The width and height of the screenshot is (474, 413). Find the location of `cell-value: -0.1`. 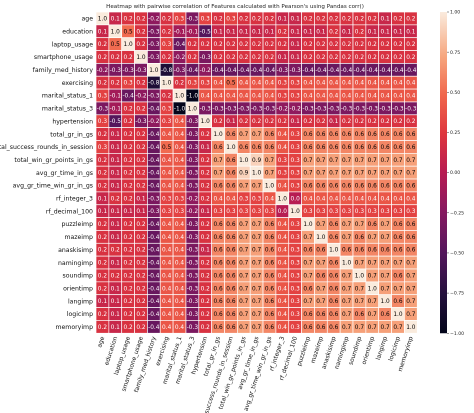

cell-value: -0.1 is located at coordinates (193, 32).